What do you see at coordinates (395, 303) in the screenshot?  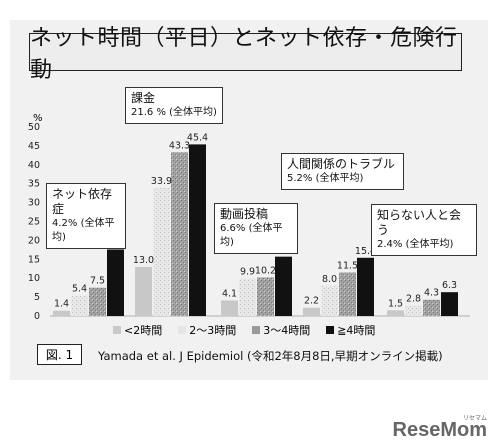 I see `data-label: 1.5` at bounding box center [395, 303].